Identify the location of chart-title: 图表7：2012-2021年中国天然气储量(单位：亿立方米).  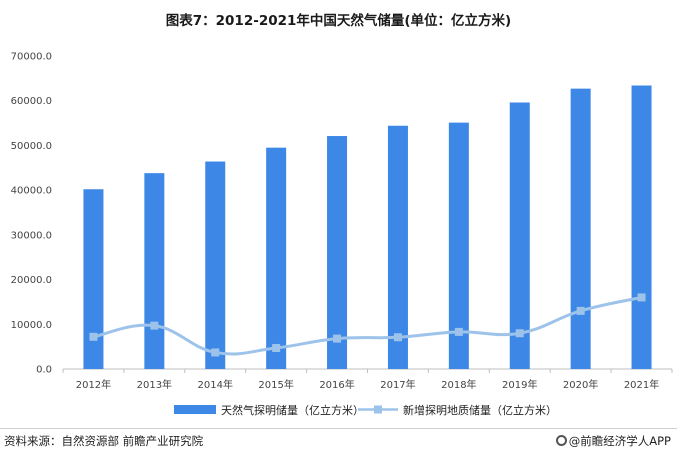
(338, 21).